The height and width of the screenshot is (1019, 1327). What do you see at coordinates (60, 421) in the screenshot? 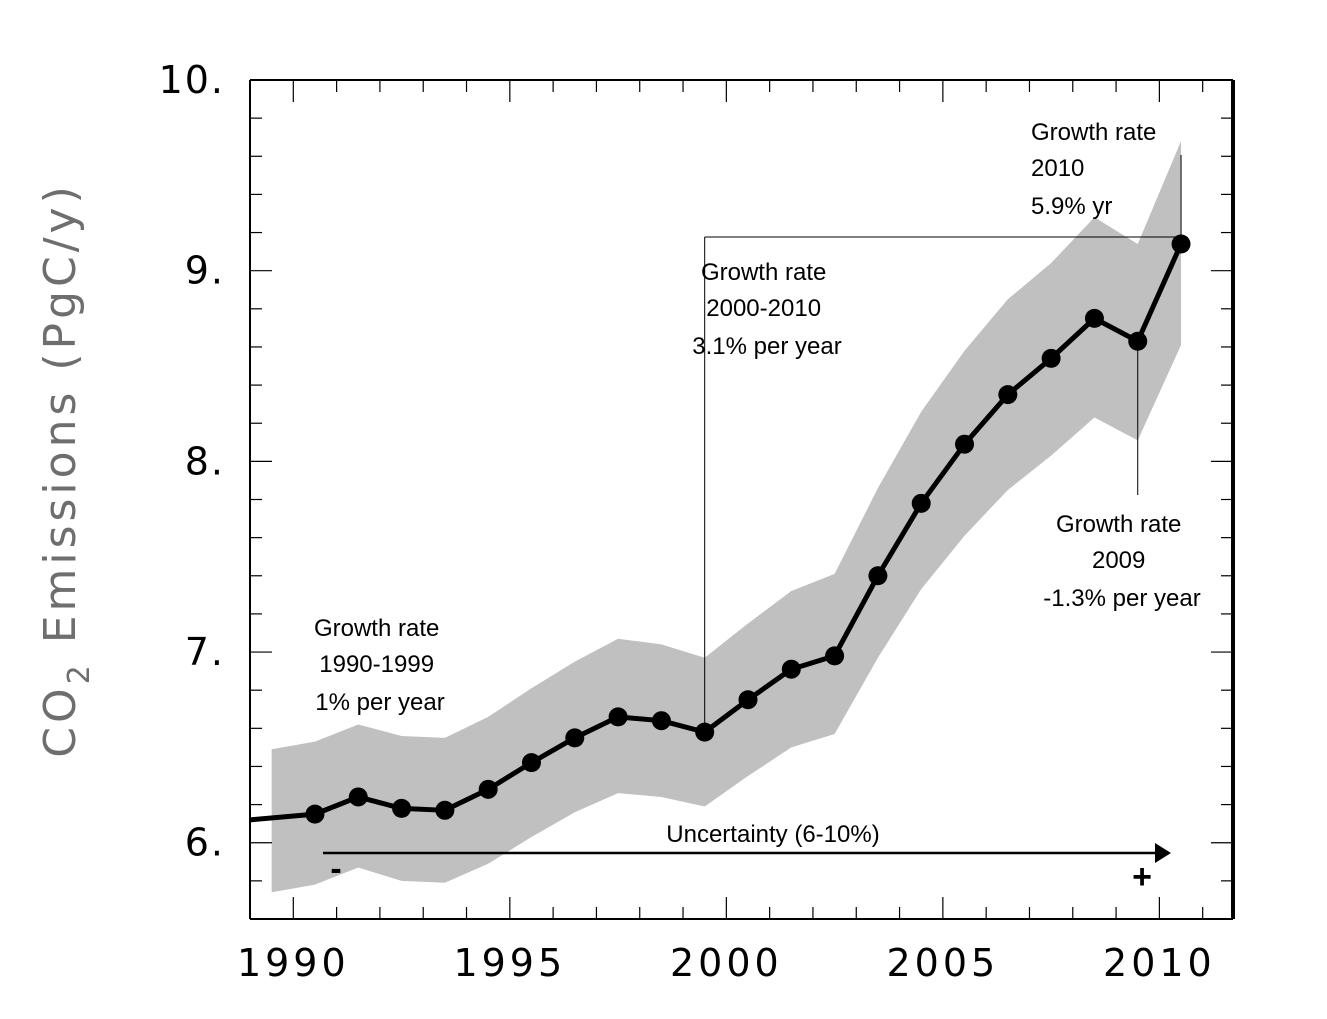
I see `y-axis-label-rest: Emissions (PgC/y)` at bounding box center [60, 421].